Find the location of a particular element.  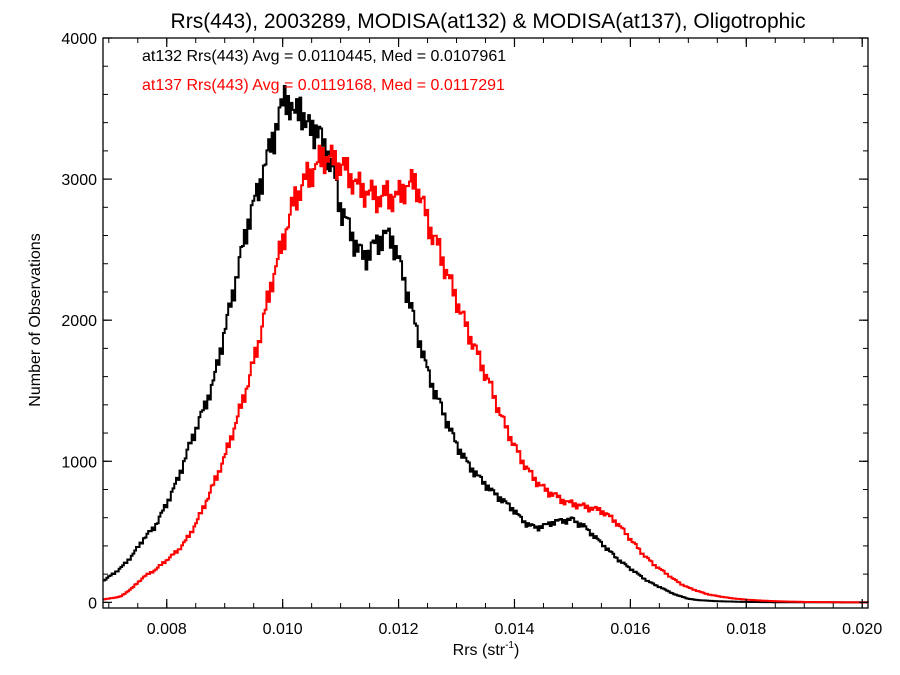

x-tick-label: 0.008 is located at coordinates (167, 629).